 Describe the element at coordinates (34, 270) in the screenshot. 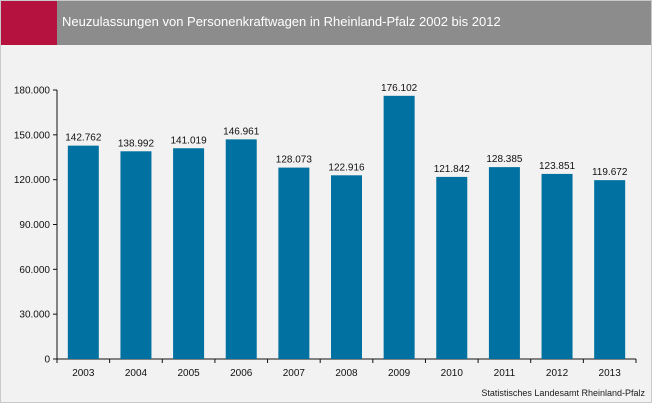

I see `y-tick-label: 60.000` at that location.